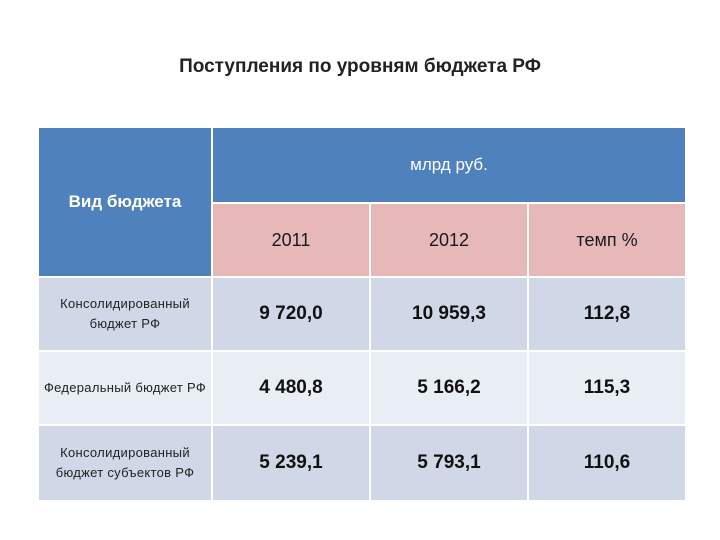 Image resolution: width=720 pixels, height=540 pixels. Describe the element at coordinates (125, 202) in the screenshot. I see `budget-type-header: Вид бюджета` at that location.